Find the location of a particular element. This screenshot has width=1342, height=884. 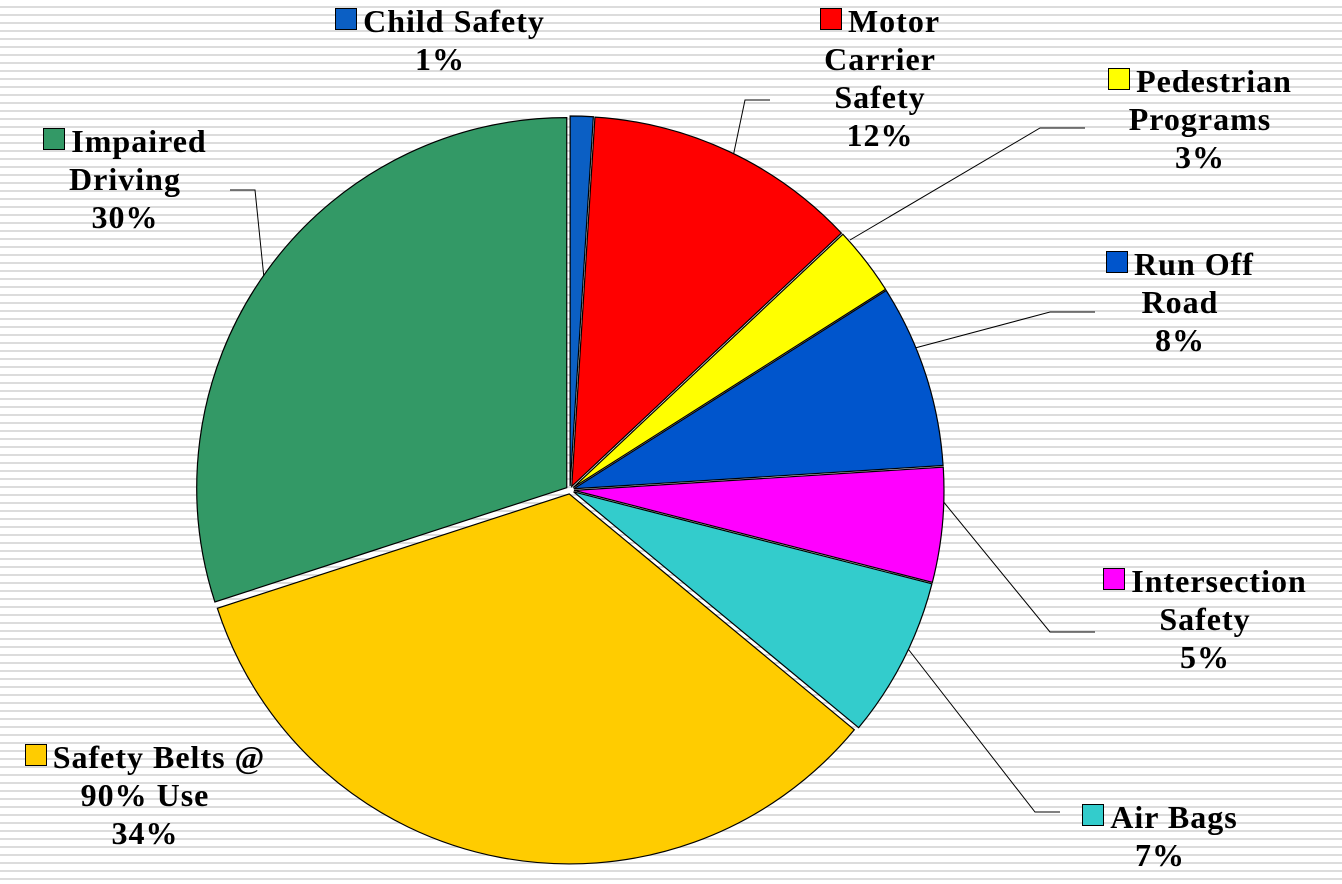

category-label: Child Safety is located at coordinates (454, 21).